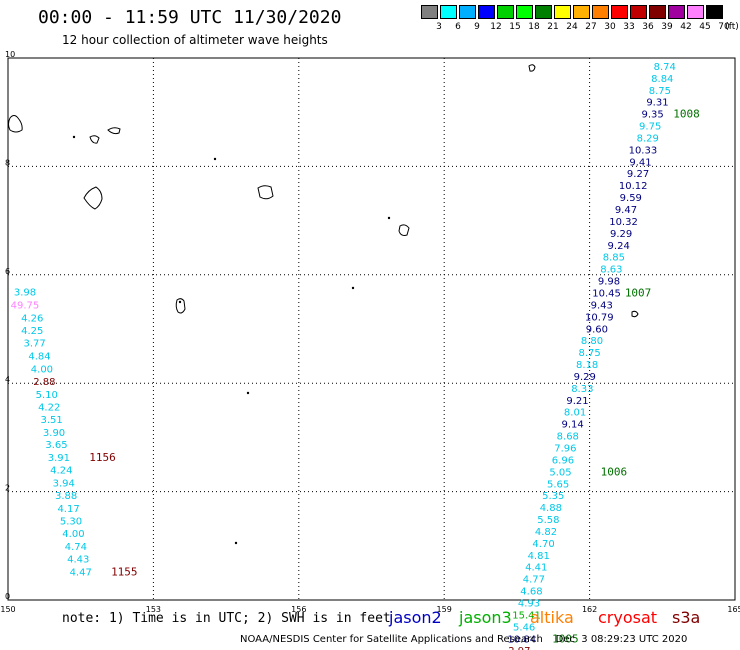  What do you see at coordinates (640, 162) in the screenshot?
I see `wave-height-label: 9.41` at bounding box center [640, 162].